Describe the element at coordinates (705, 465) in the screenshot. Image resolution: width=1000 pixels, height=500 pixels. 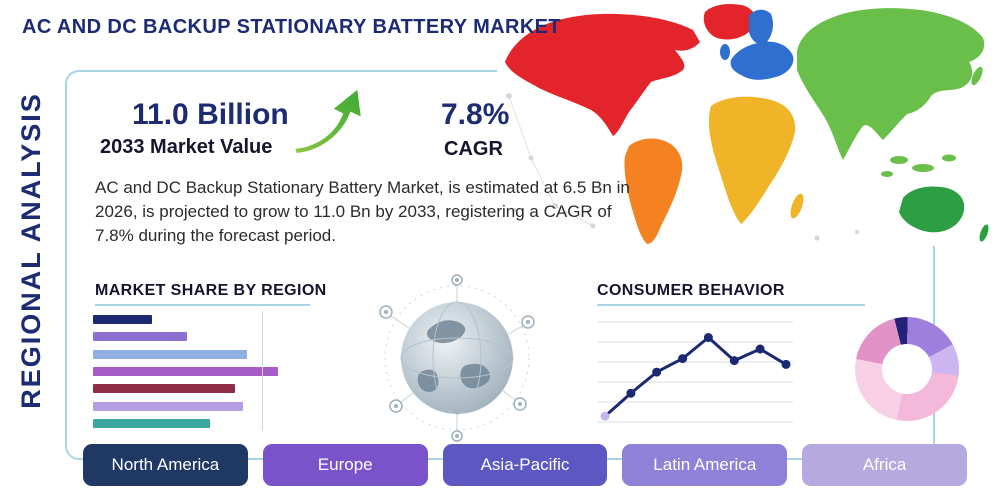
I see `region-button-latin-america: Latin America` at that location.